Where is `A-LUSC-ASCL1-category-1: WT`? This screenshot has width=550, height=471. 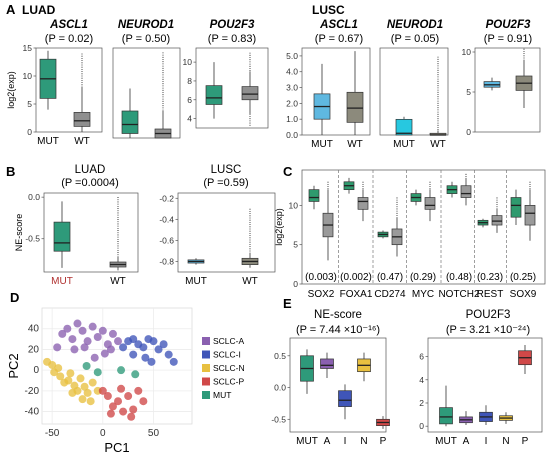 A-LUSC-ASCL1-category-1: WT is located at coordinates (355, 144).